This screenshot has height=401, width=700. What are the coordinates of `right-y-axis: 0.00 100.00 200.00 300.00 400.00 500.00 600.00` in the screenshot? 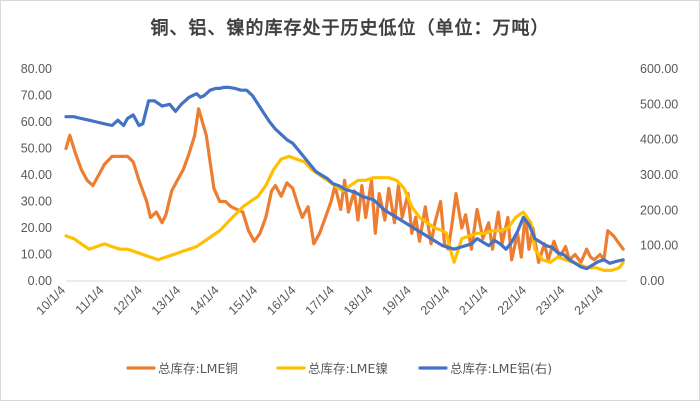 It's located at (659, 175).